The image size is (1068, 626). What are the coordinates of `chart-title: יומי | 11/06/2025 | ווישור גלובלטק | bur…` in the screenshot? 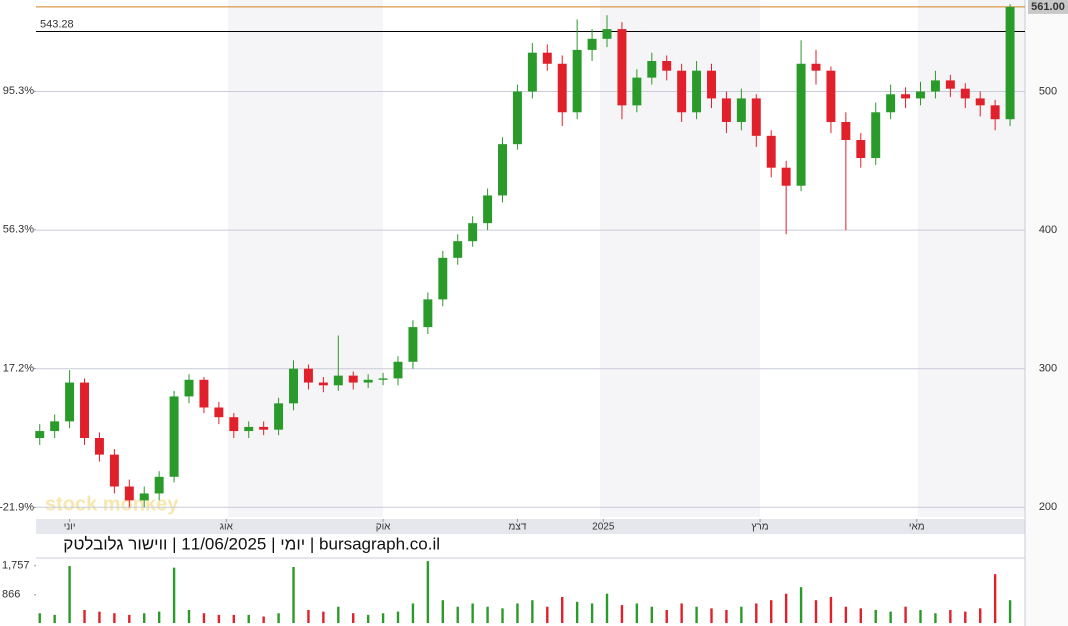 It's located at (251, 543).